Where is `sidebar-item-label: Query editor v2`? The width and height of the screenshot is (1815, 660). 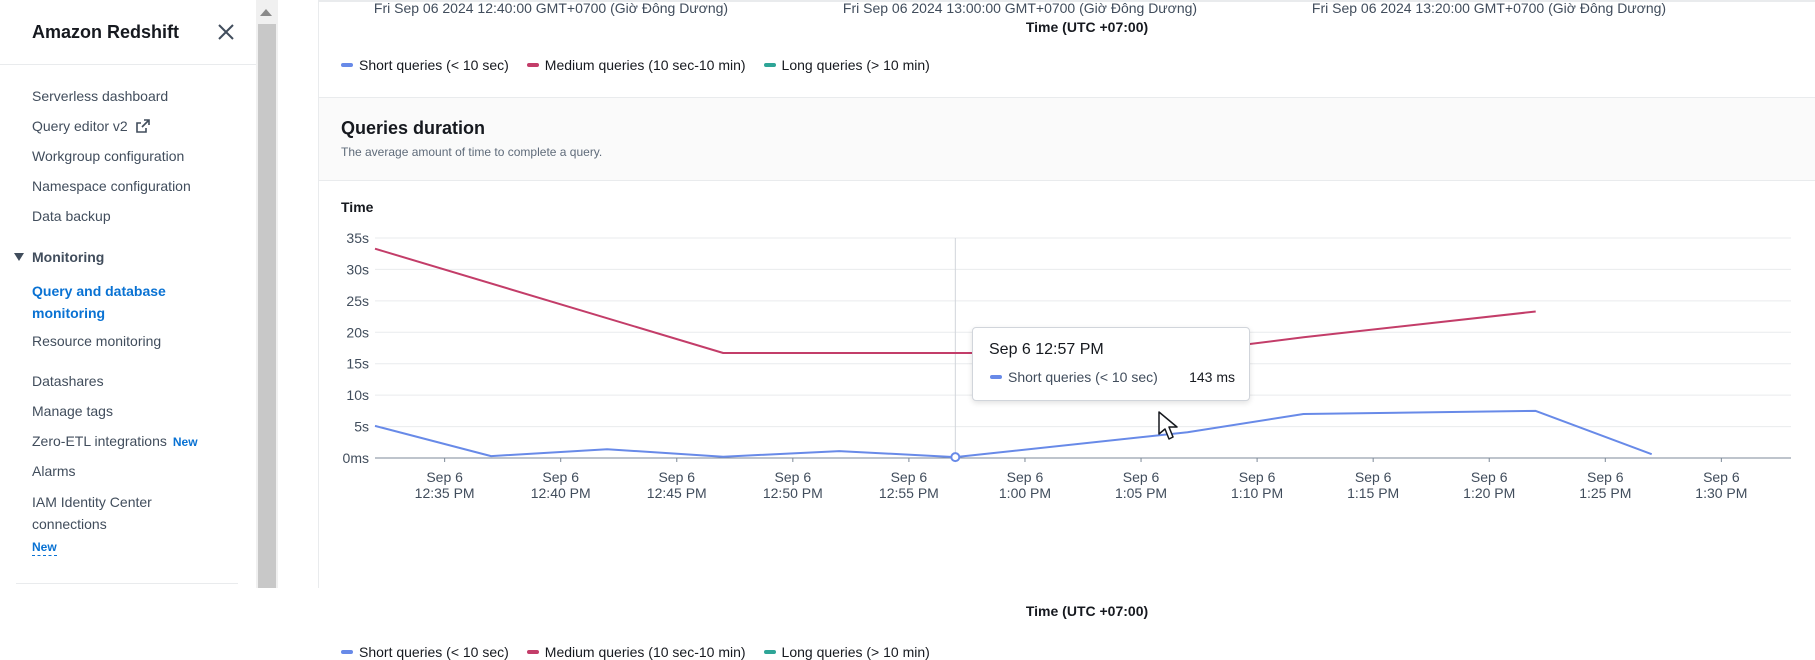 sidebar-item-label: Query editor v2 is located at coordinates (80, 126).